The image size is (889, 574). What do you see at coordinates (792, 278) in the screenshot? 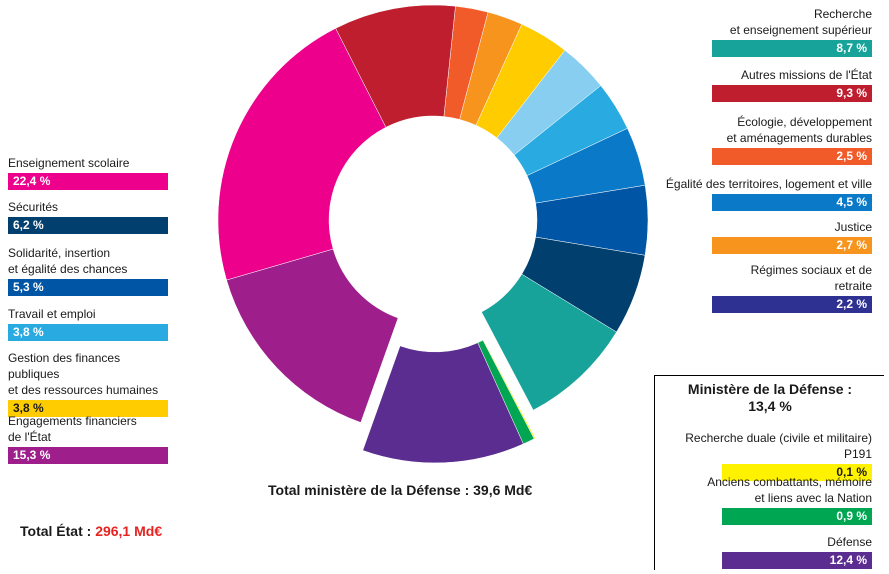
I see `legend-label: Régimes sociaux et de retraite` at bounding box center [792, 278].